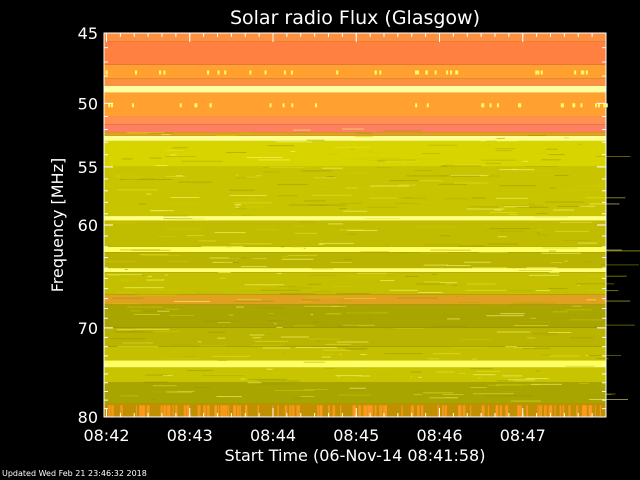  Describe the element at coordinates (106, 435) in the screenshot. I see `x-tick-label: 08:42` at that location.